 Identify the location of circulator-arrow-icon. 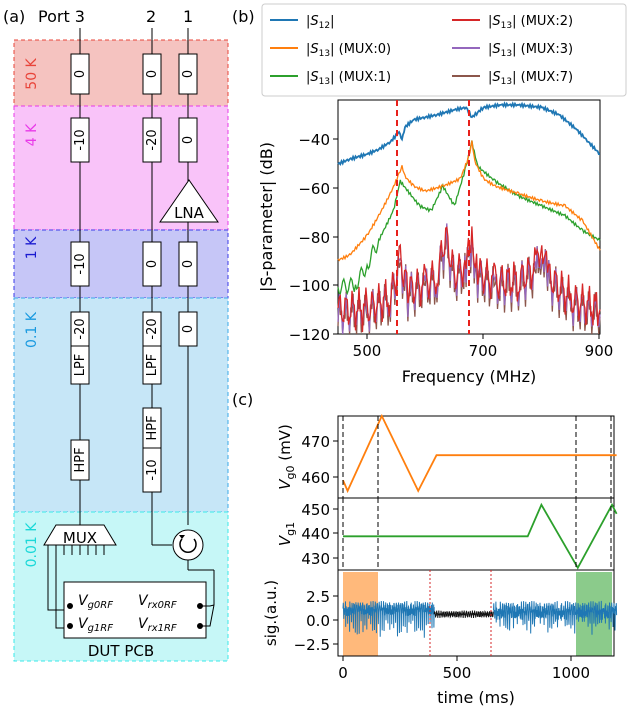
(188, 546).